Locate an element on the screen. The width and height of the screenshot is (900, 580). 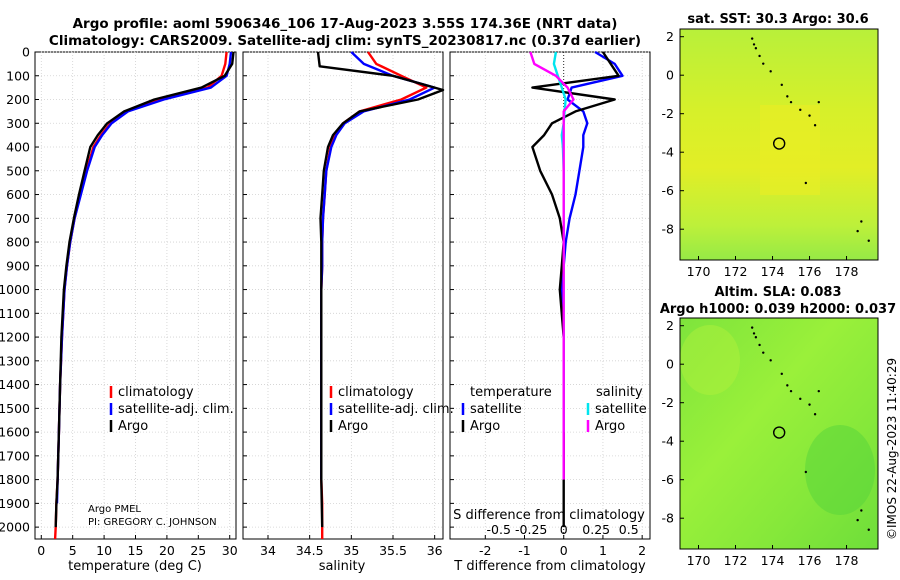
legend-satellite-adj-label: satellite-adj. clim. is located at coordinates (396, 409).